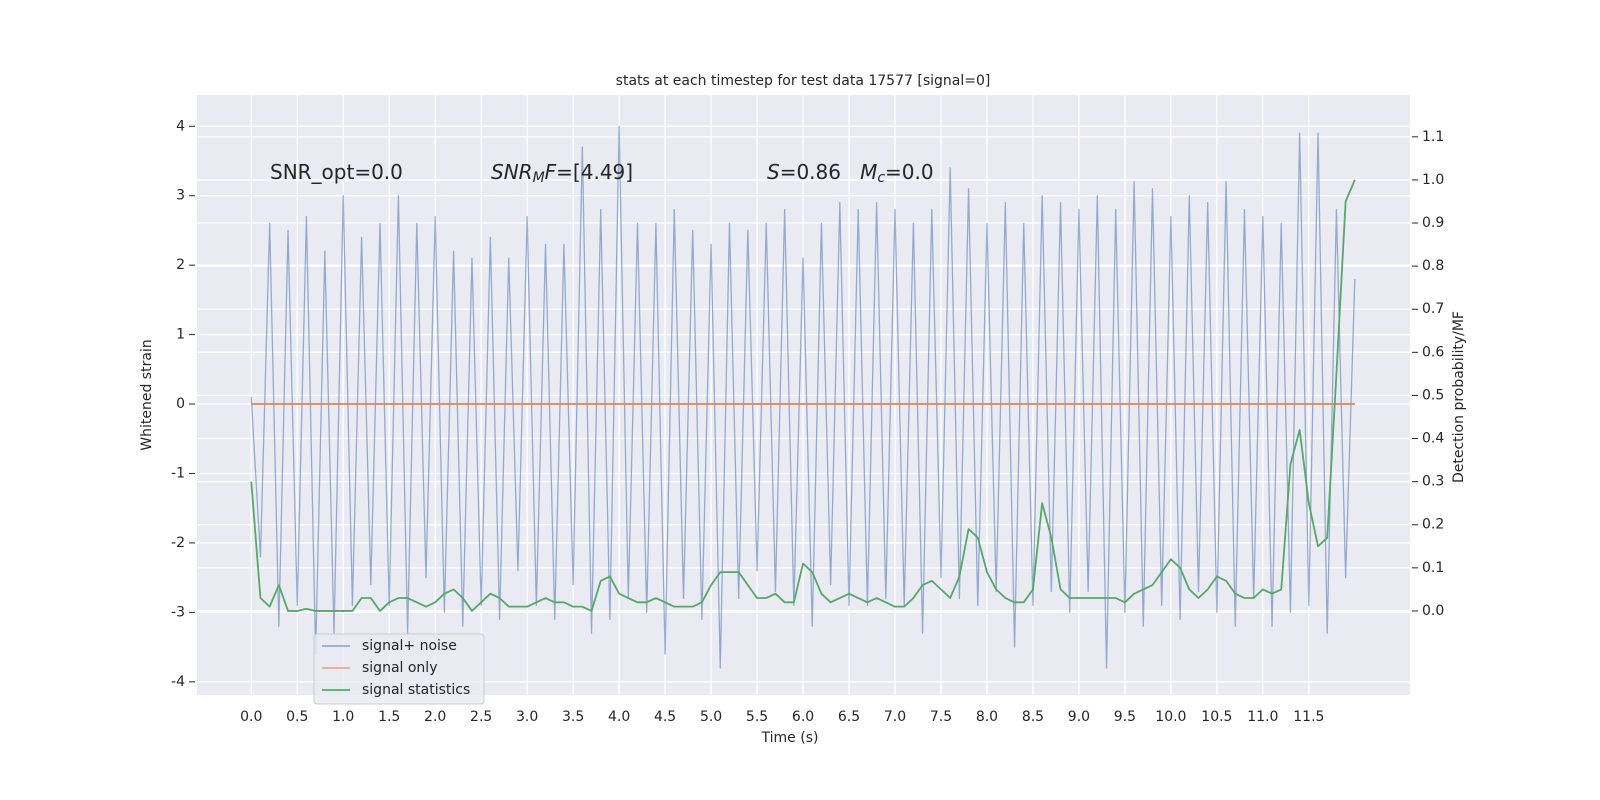 Image resolution: width=1600 pixels, height=800 pixels. I want to click on y-tick-label: 2, so click(180, 265).